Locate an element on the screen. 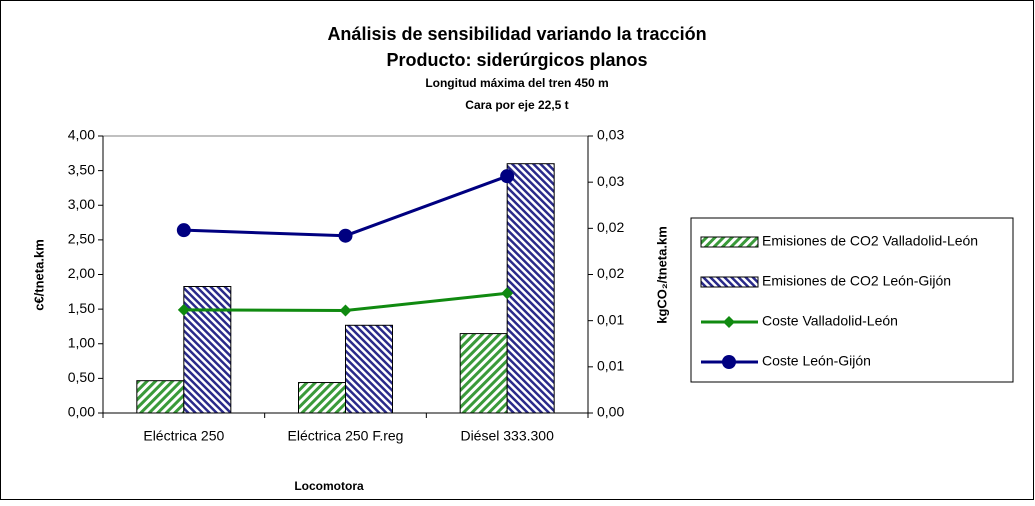 The height and width of the screenshot is (506, 1035). x-axis-label: Locomotora is located at coordinates (329, 486).